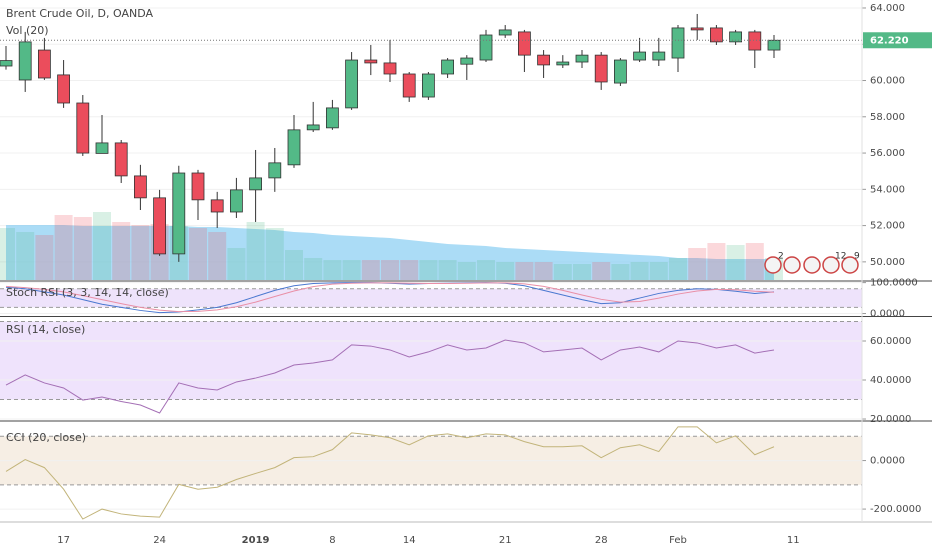 Image resolution: width=932 pixels, height=550 pixels. What do you see at coordinates (46, 437) in the screenshot?
I see `pane-title: CCI (20, close)` at bounding box center [46, 437].